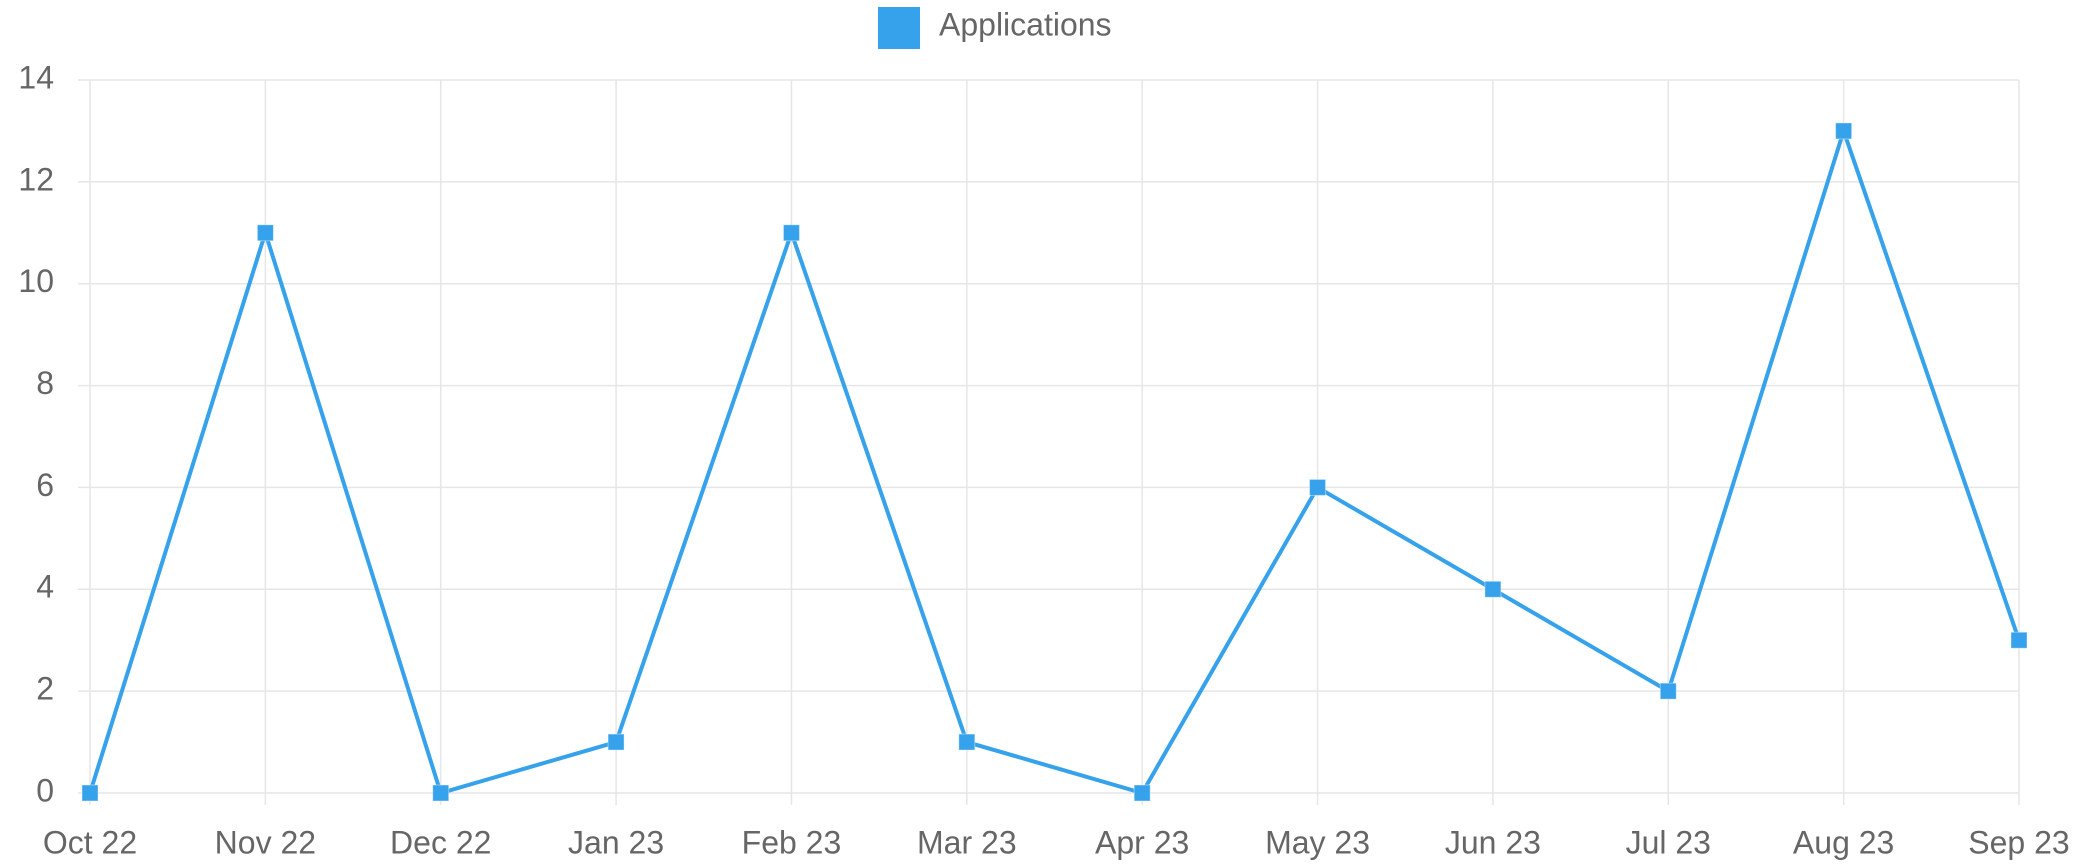 The height and width of the screenshot is (868, 2079). I want to click on x-tick-label: Oct 22, so click(90, 842).